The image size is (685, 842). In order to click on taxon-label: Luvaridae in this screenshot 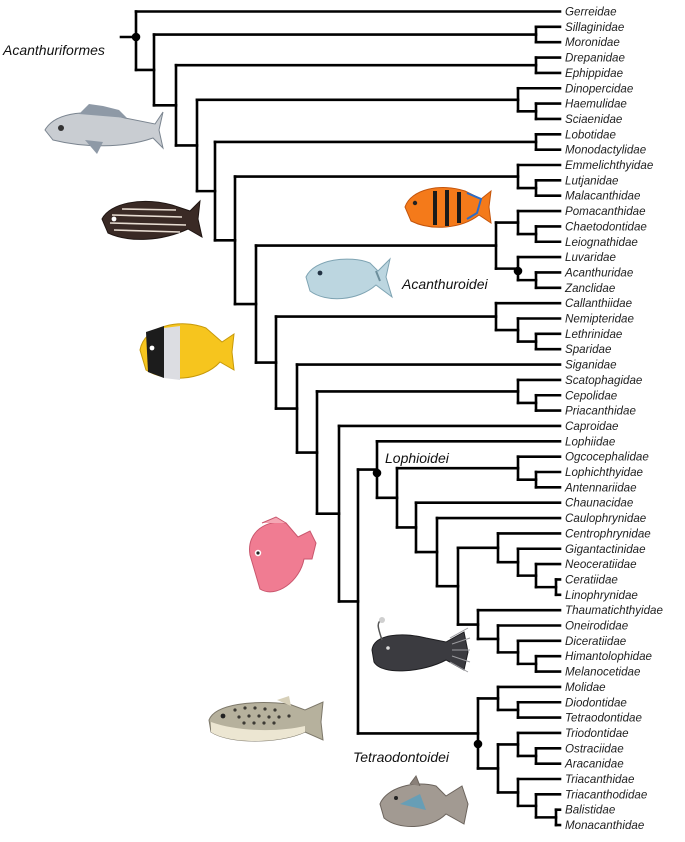, I will do `click(590, 257)`.